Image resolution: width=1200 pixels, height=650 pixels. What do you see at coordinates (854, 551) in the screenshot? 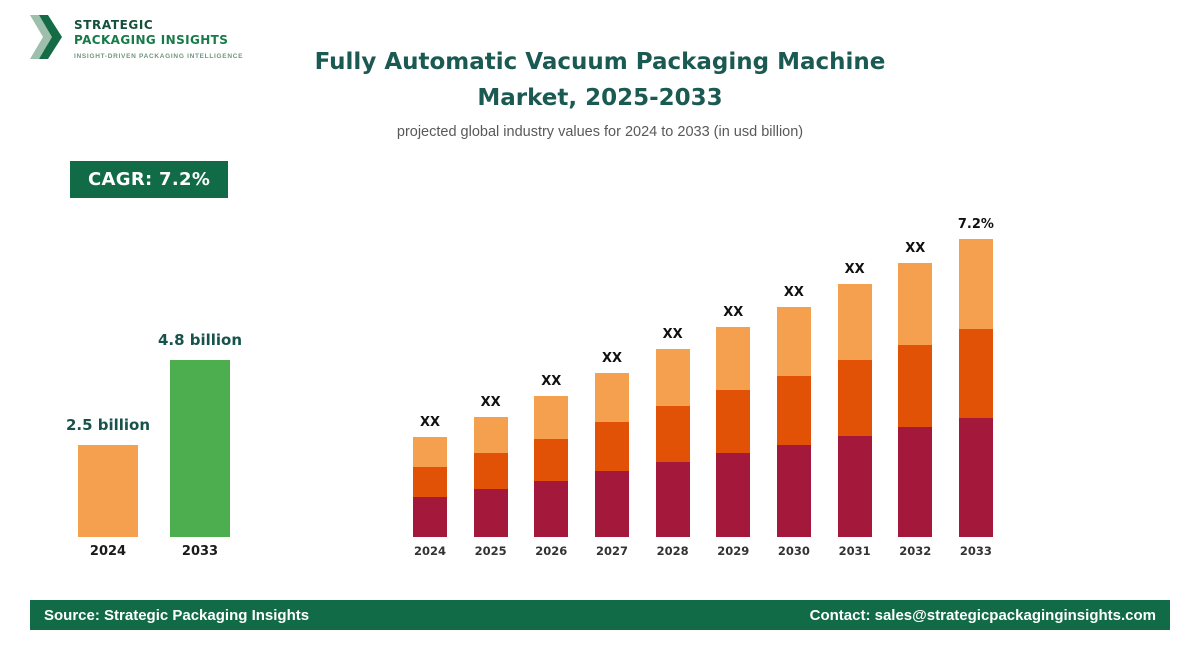
I see `stacked-bar-year-label: 2031` at bounding box center [854, 551].